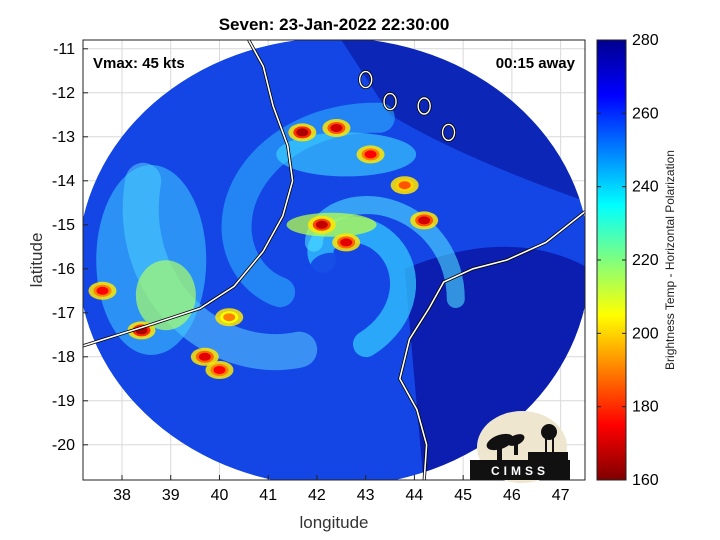 This screenshot has height=540, width=720. What do you see at coordinates (520, 447) in the screenshot?
I see `cimss-logo: CIMSS` at bounding box center [520, 447].